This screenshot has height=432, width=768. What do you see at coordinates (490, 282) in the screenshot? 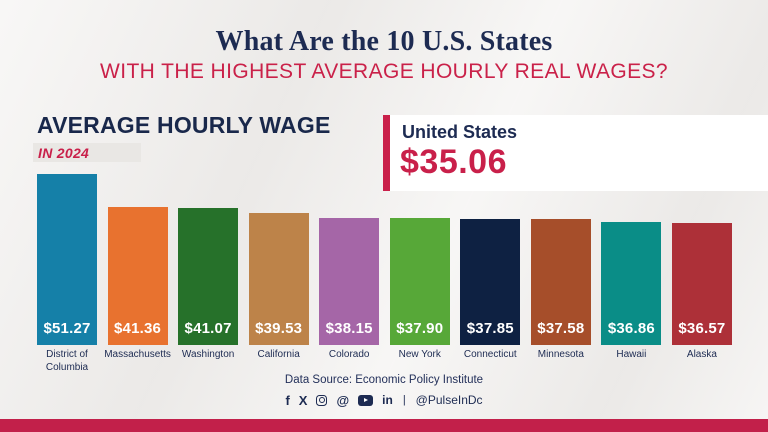
I see `bar-connecticut: $37.85` at bounding box center [490, 282].